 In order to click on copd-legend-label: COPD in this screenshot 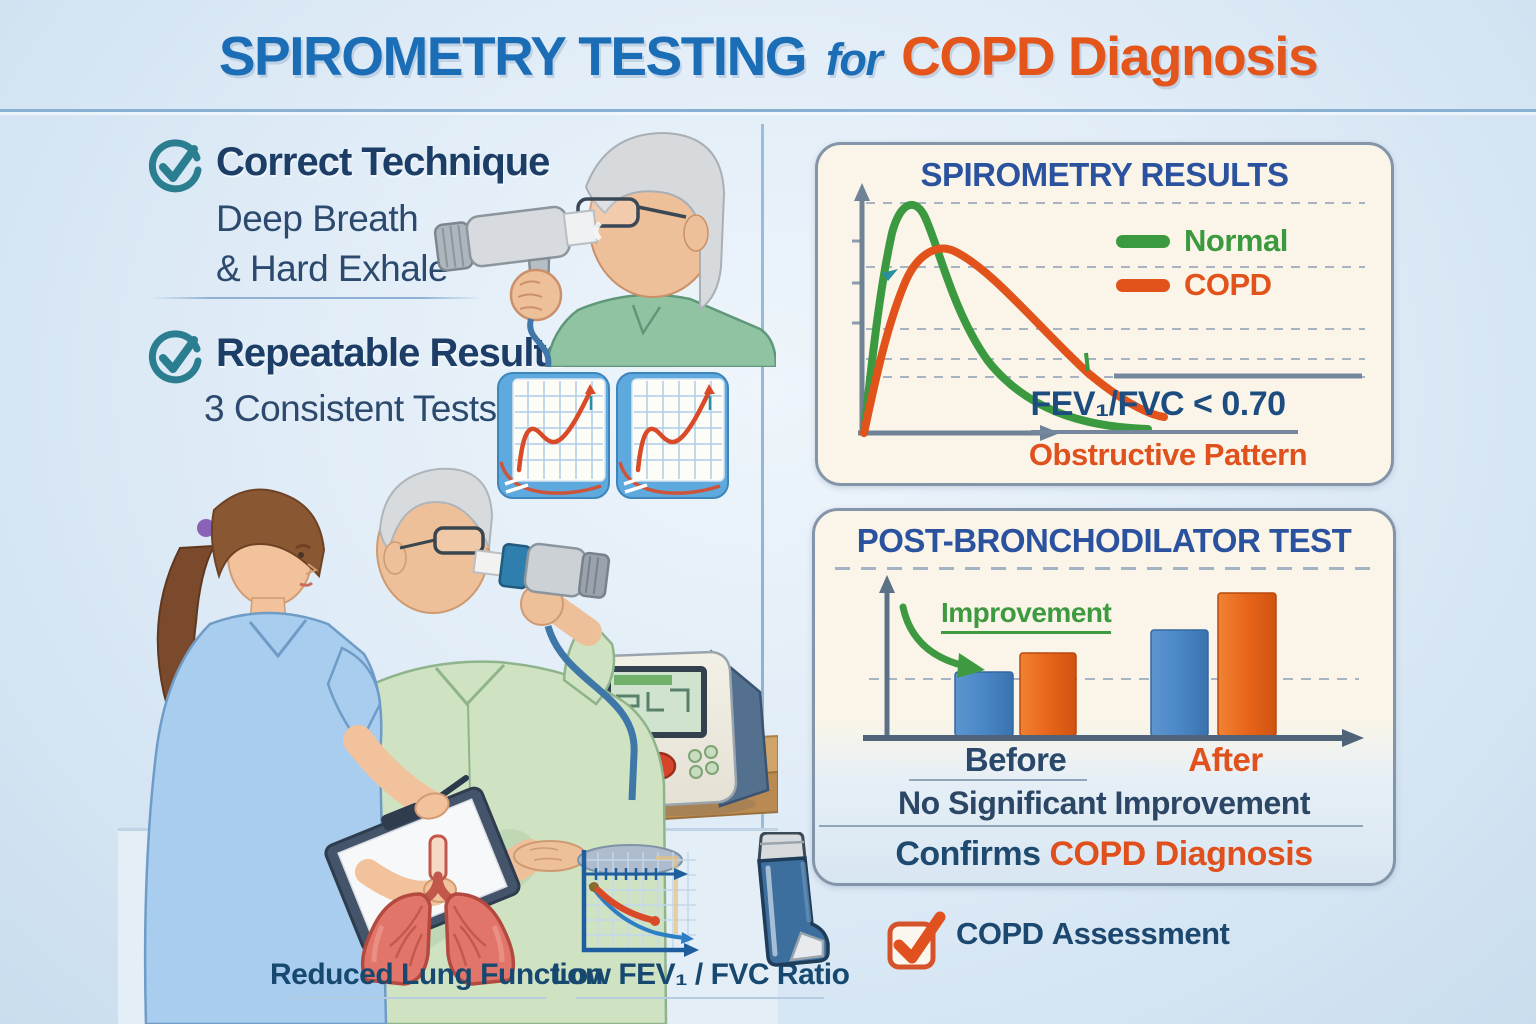, I will do `click(1228, 284)`.